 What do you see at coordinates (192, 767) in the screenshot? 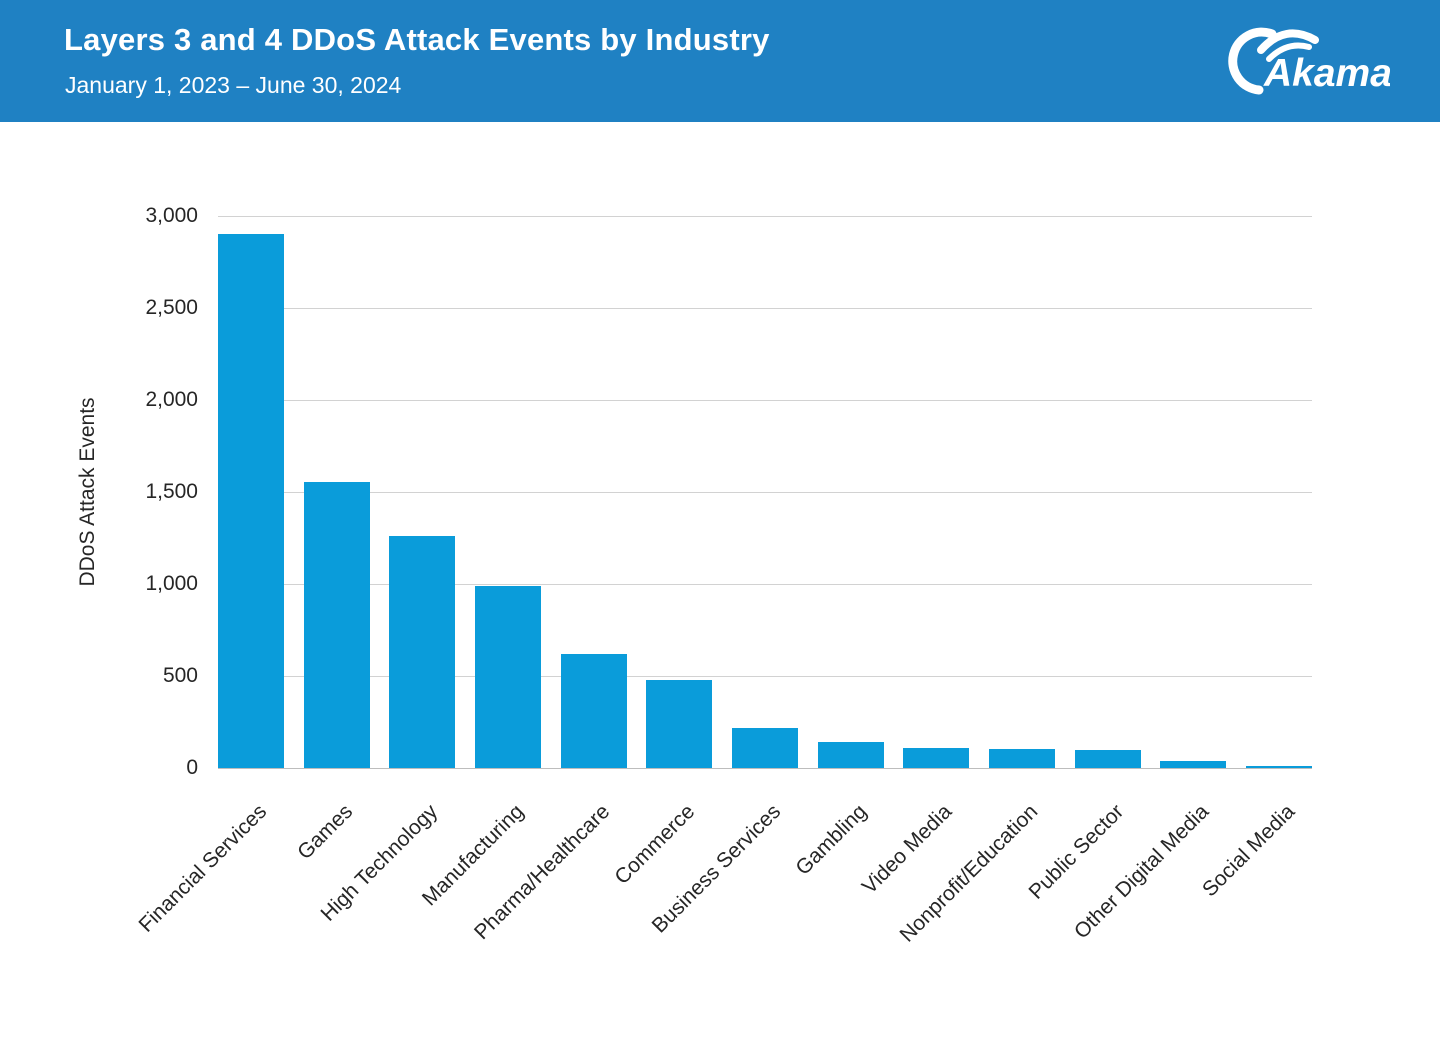
I see `y-tick-label: 0` at bounding box center [192, 767].